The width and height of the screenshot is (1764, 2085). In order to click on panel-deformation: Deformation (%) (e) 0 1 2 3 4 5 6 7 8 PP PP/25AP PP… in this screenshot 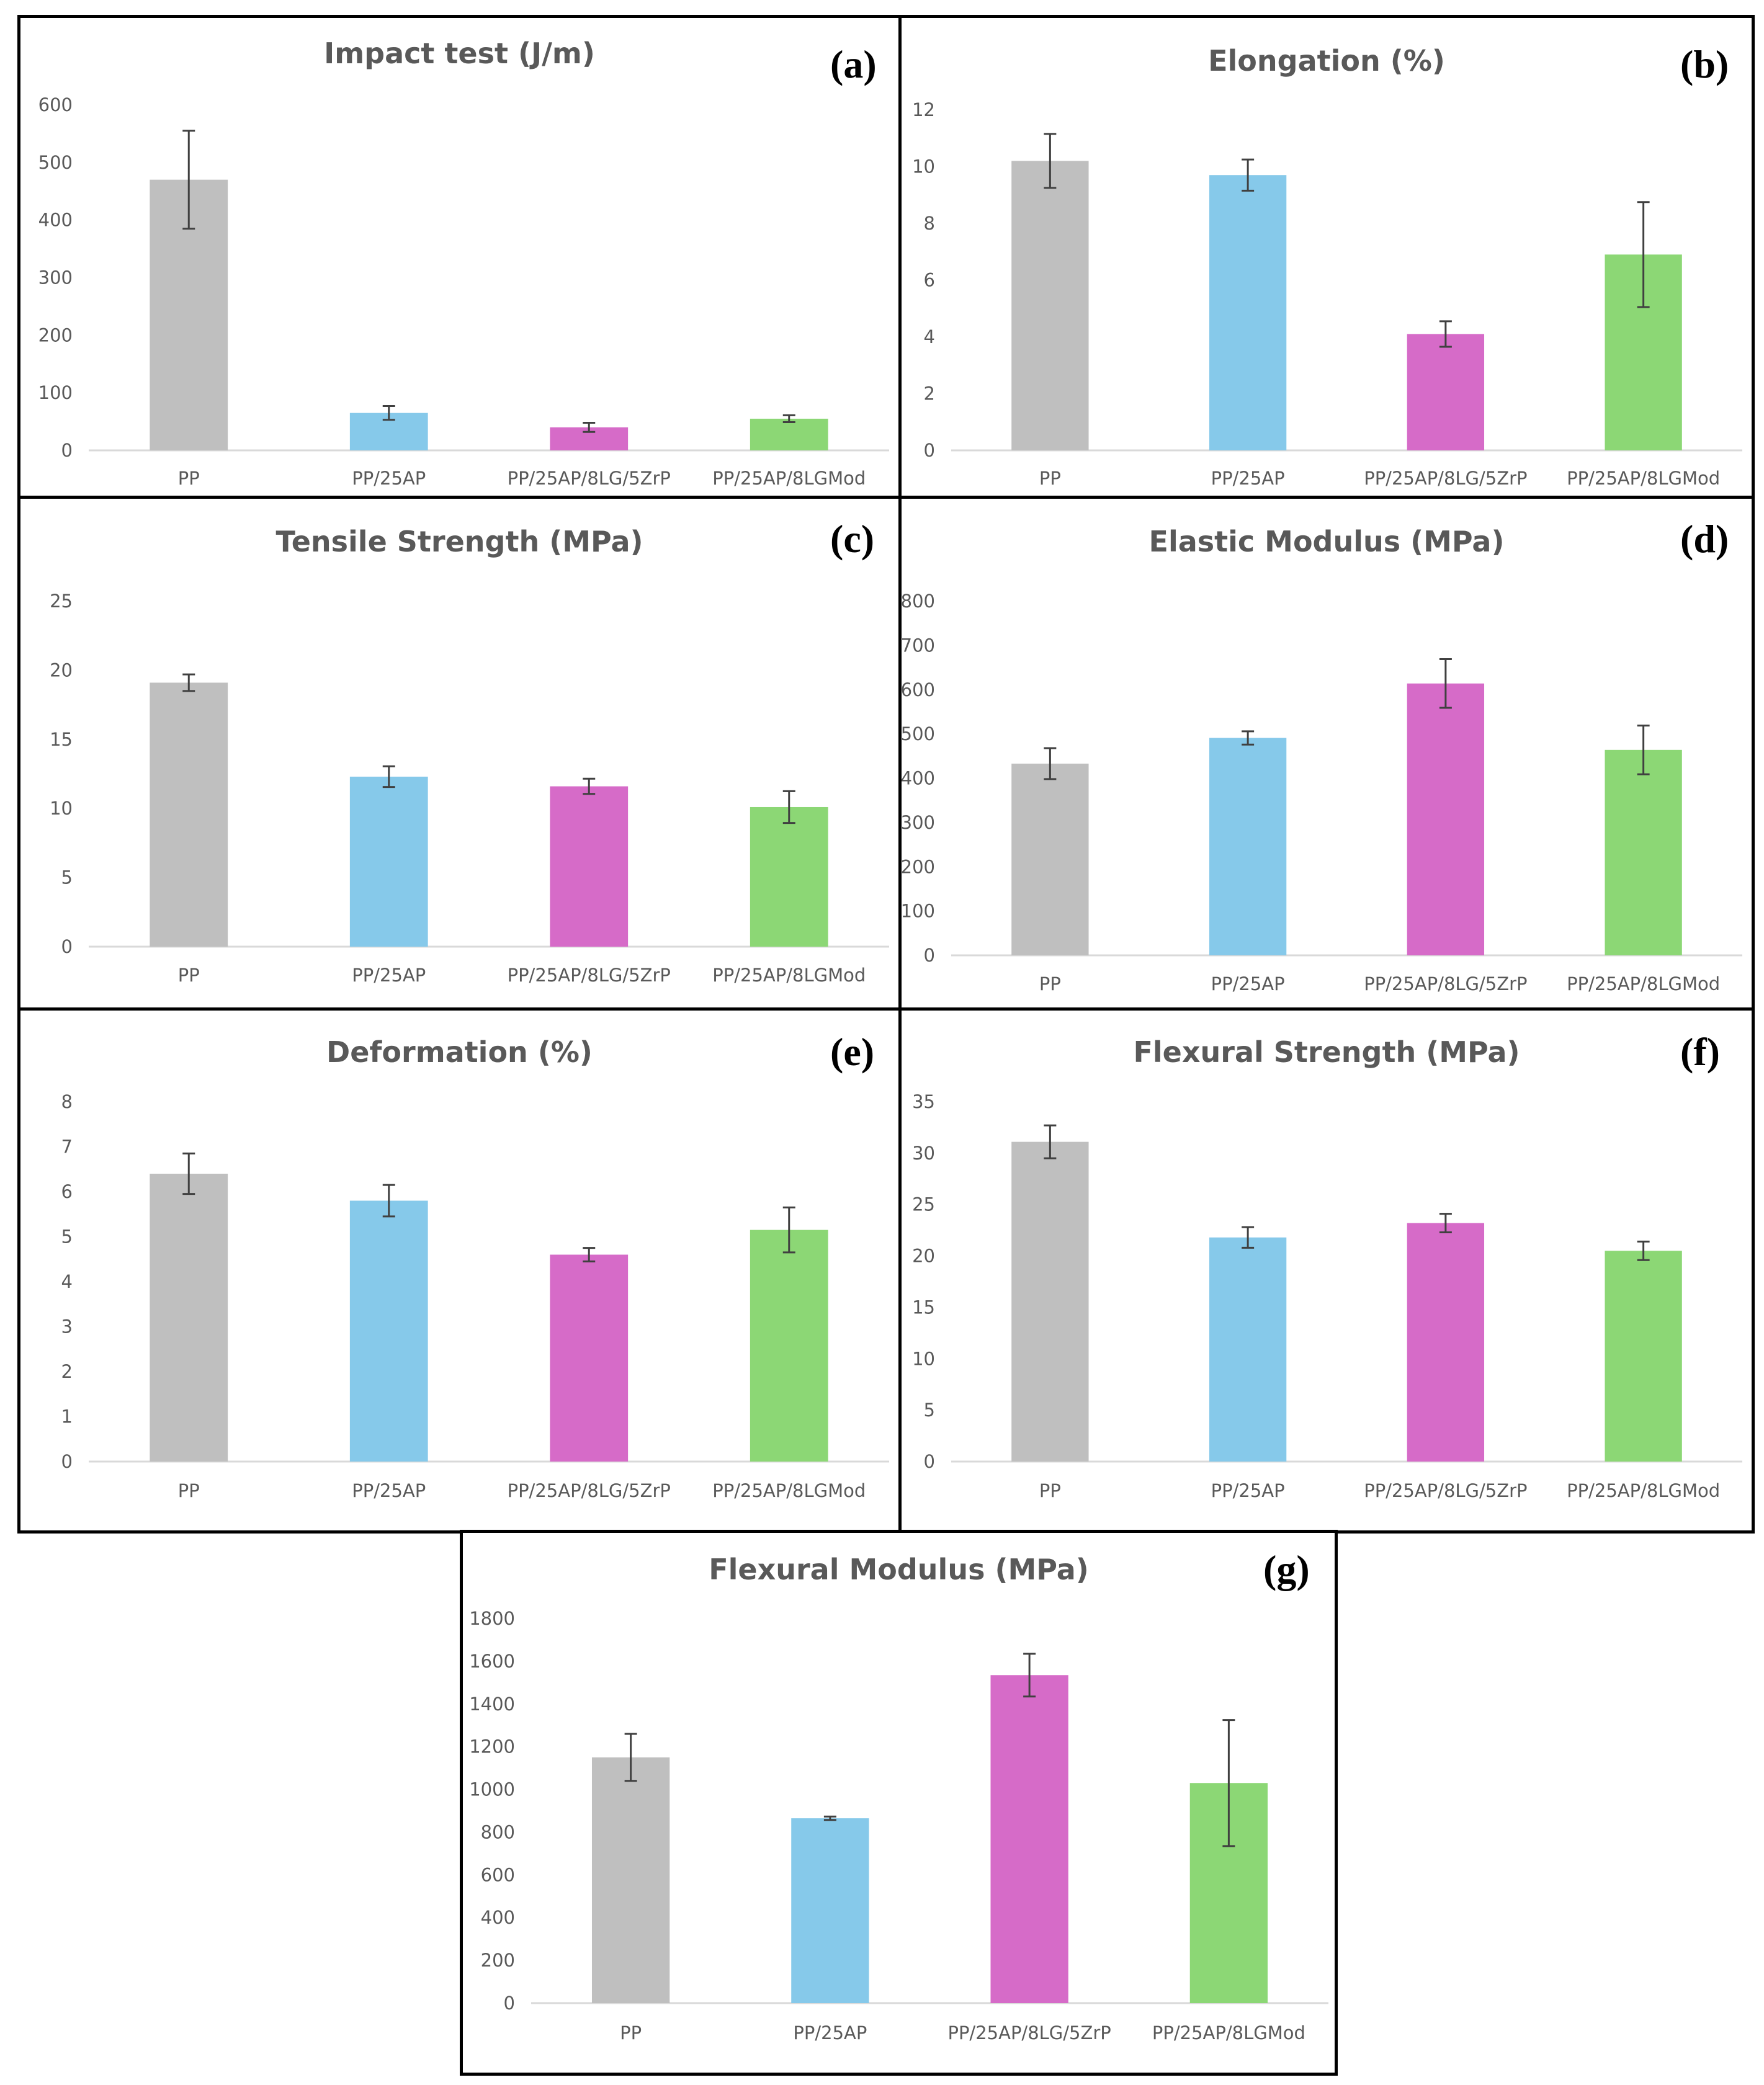, I will do `click(460, 1270)`.